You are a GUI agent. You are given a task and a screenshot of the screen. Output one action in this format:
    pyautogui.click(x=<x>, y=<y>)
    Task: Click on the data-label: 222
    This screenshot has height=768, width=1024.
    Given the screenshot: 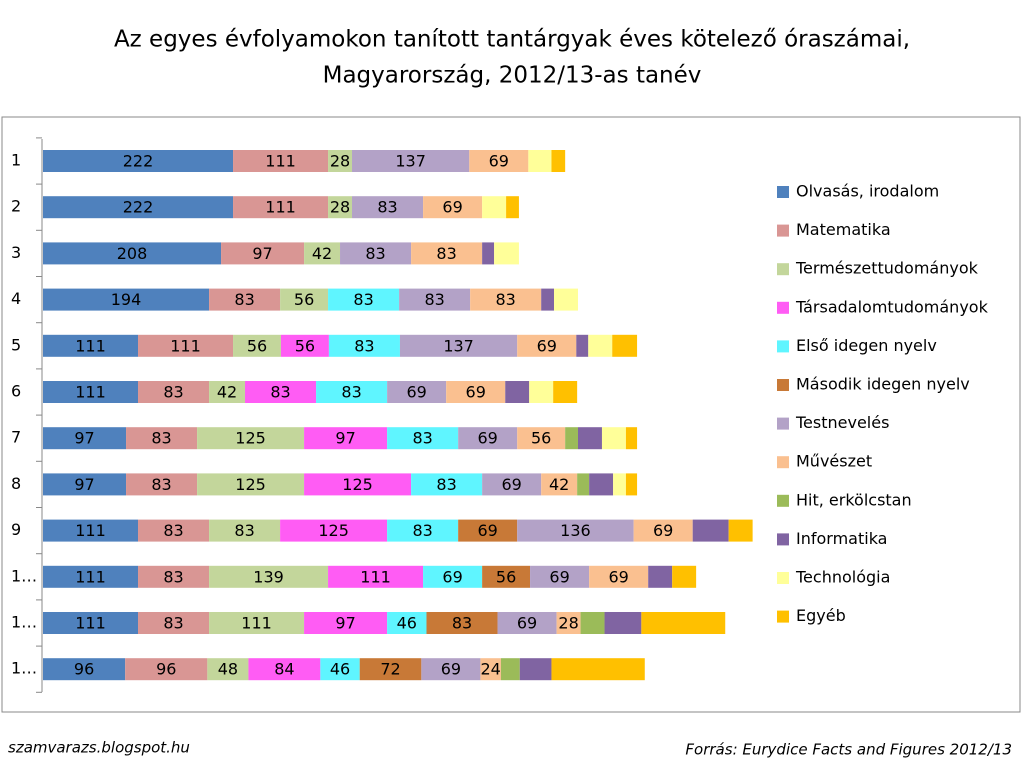 What is the action you would take?
    pyautogui.click(x=138, y=207)
    